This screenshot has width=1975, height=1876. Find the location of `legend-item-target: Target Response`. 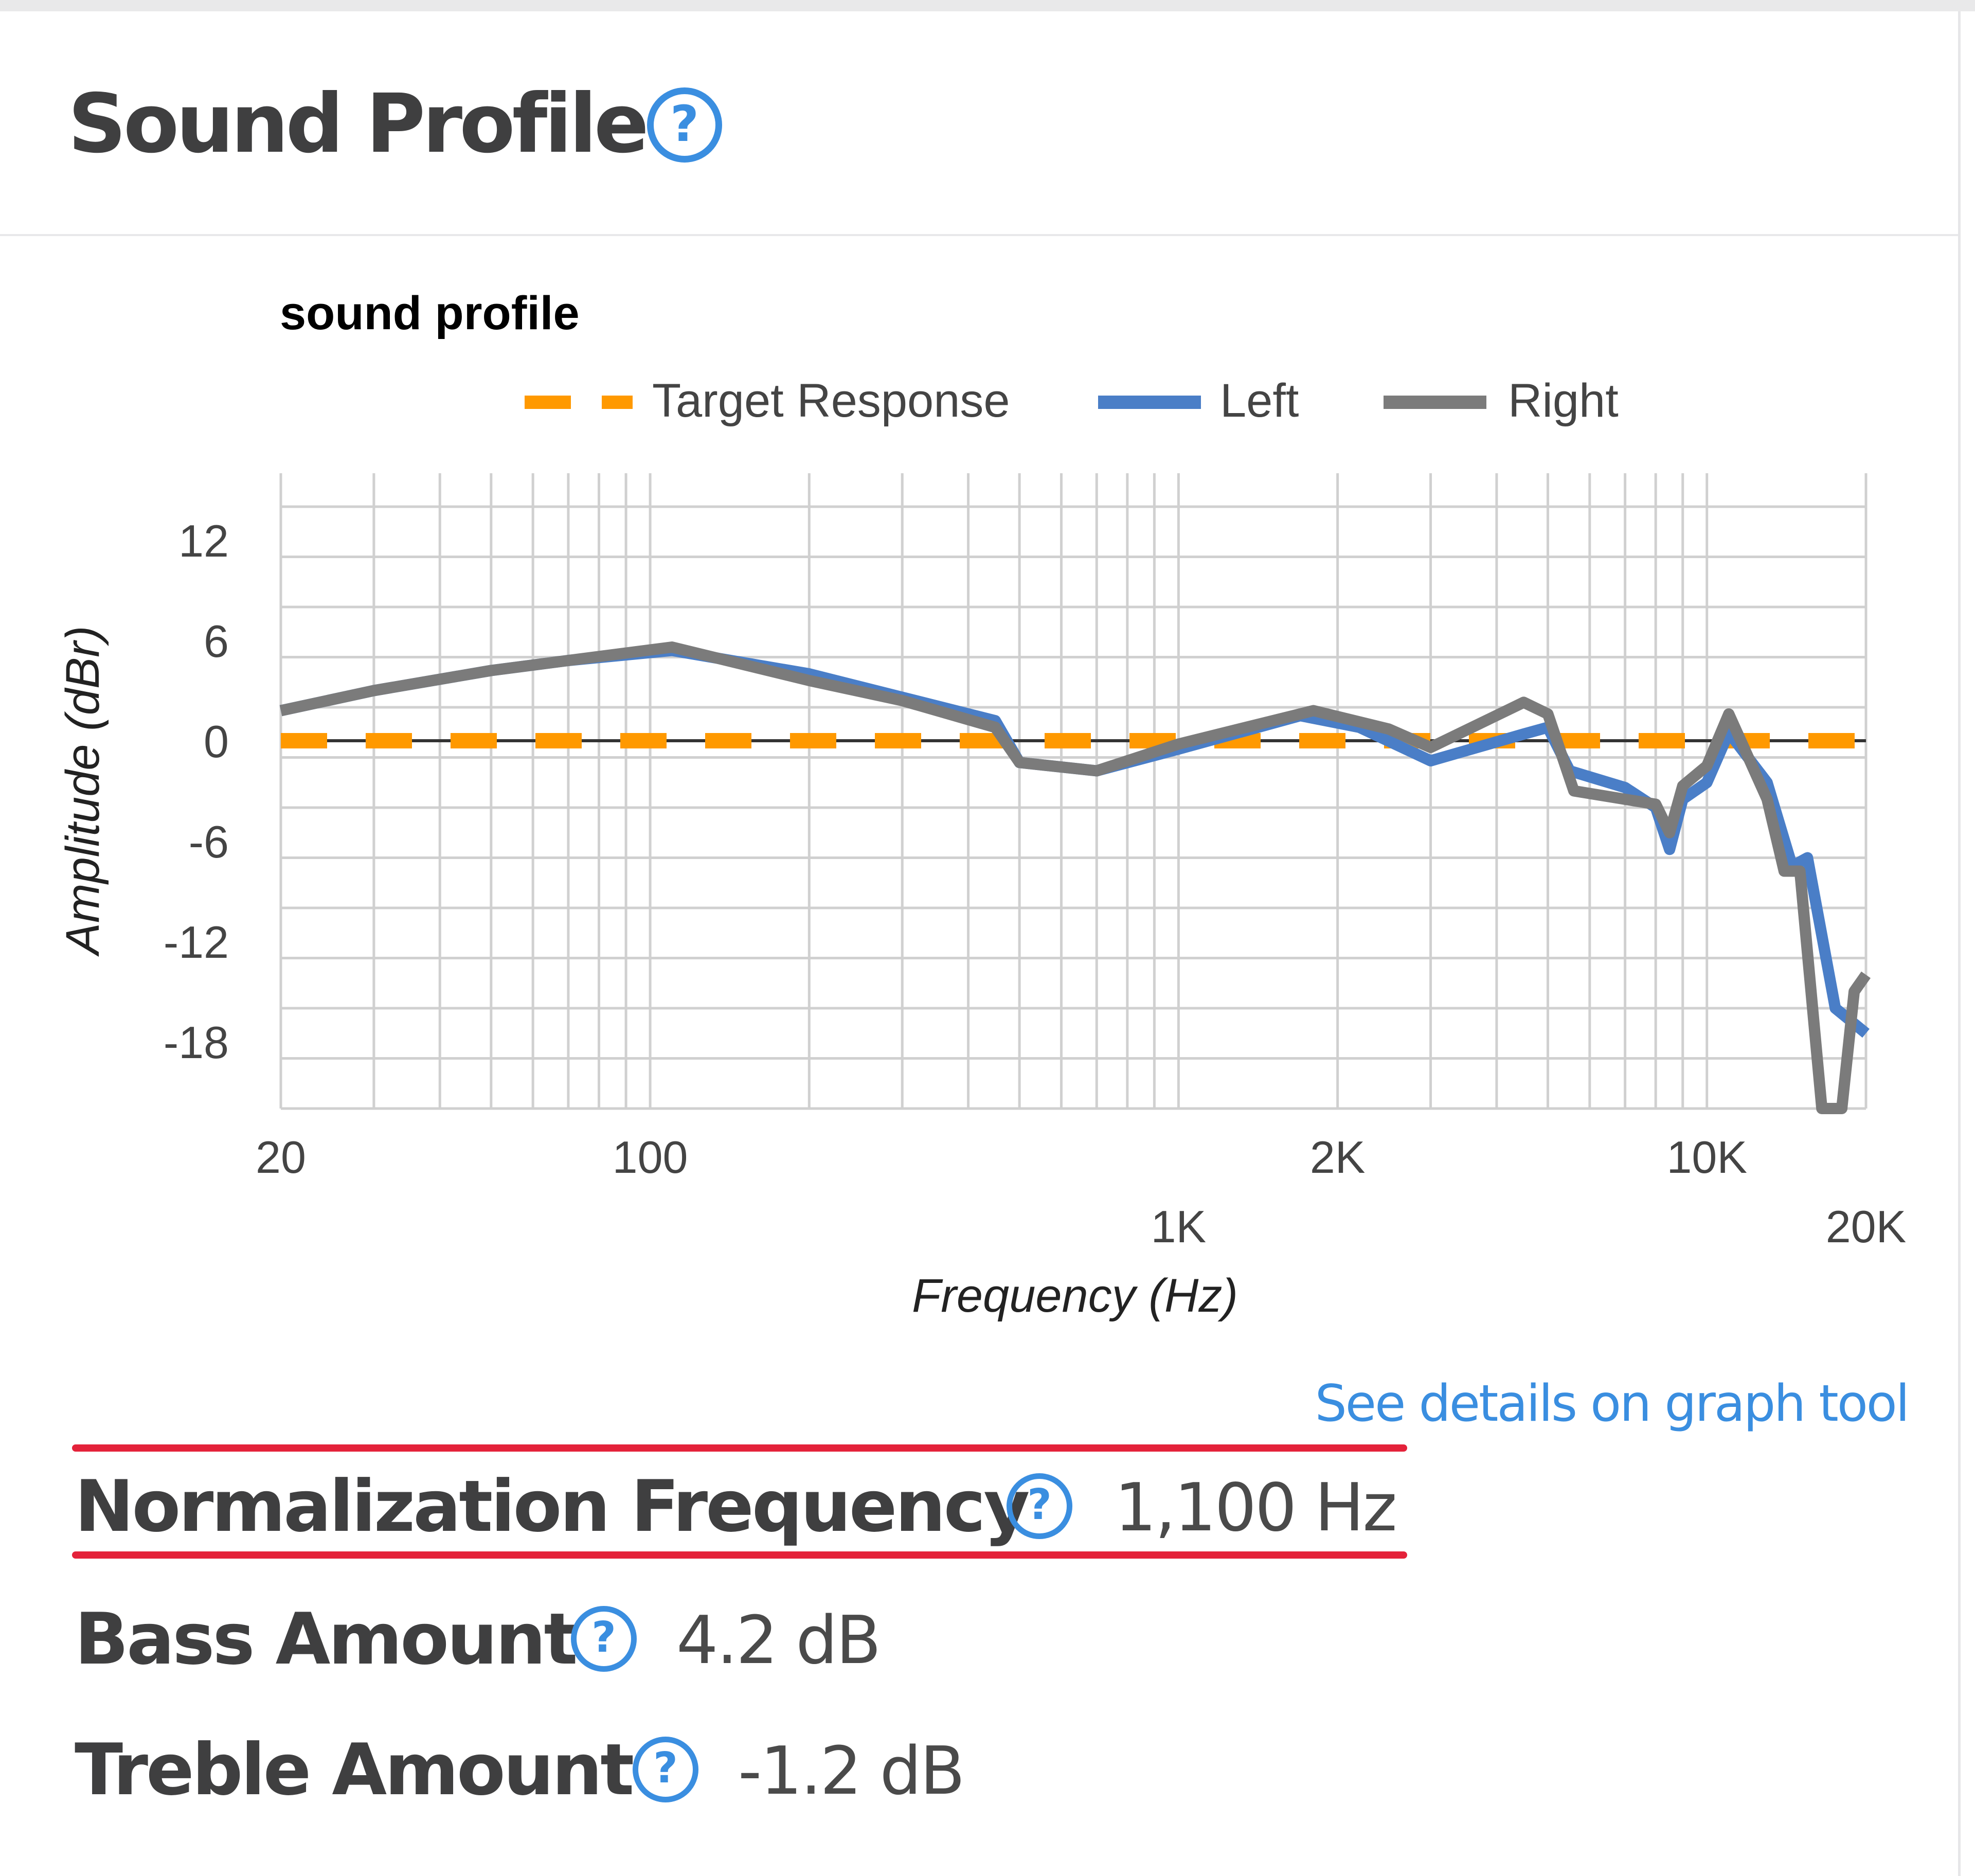

legend-item-target: Target Response is located at coordinates (767, 400).